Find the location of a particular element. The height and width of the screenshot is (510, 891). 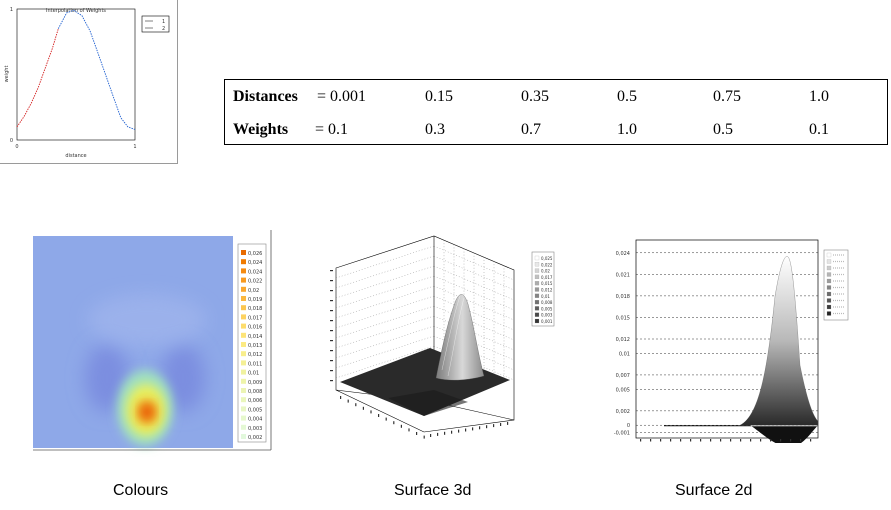

colours-legend-label: 0,014 is located at coordinates (255, 337).